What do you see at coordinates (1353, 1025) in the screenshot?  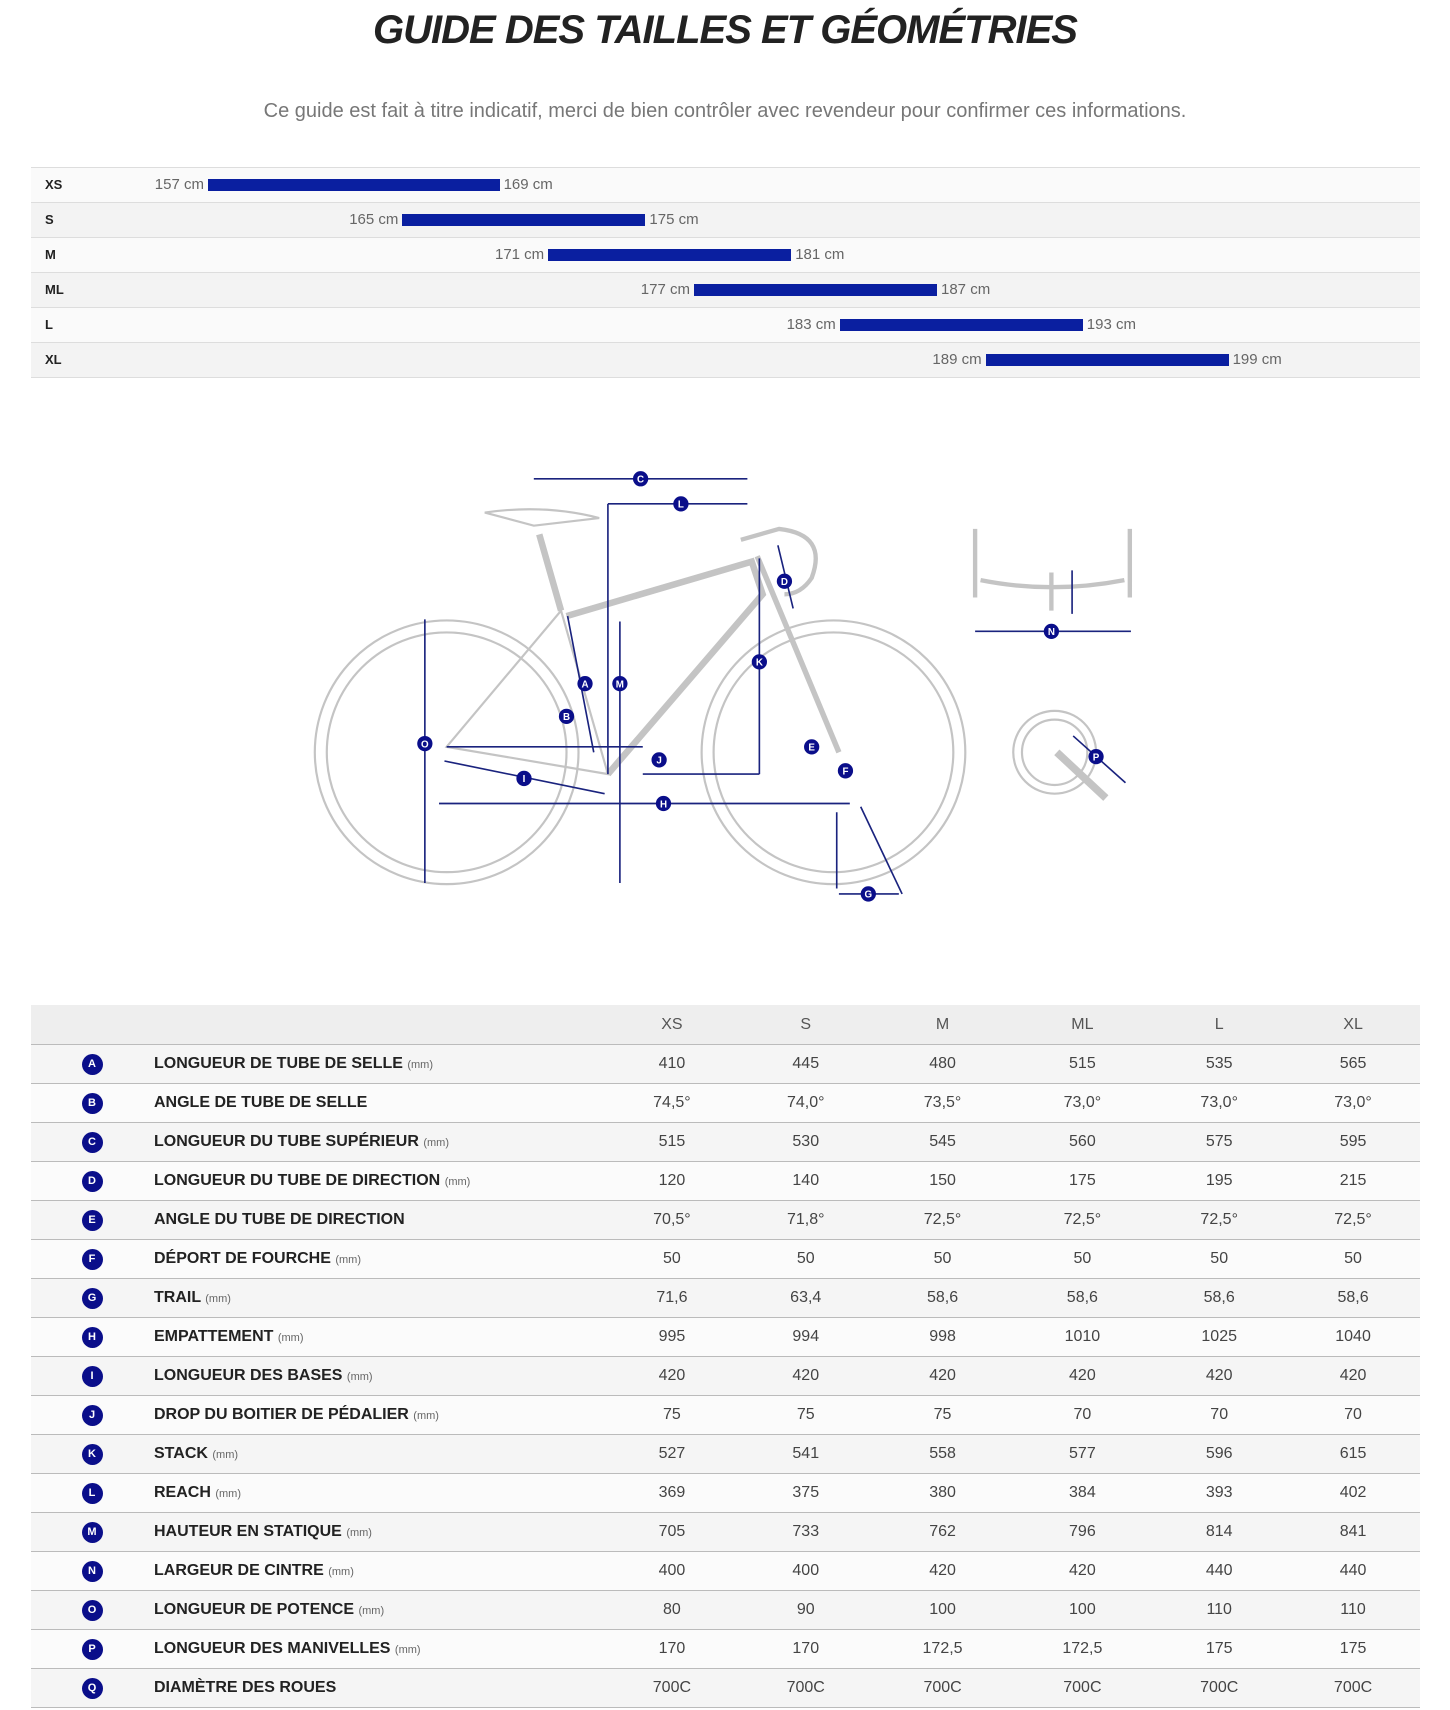 I see `column-header: XL` at bounding box center [1353, 1025].